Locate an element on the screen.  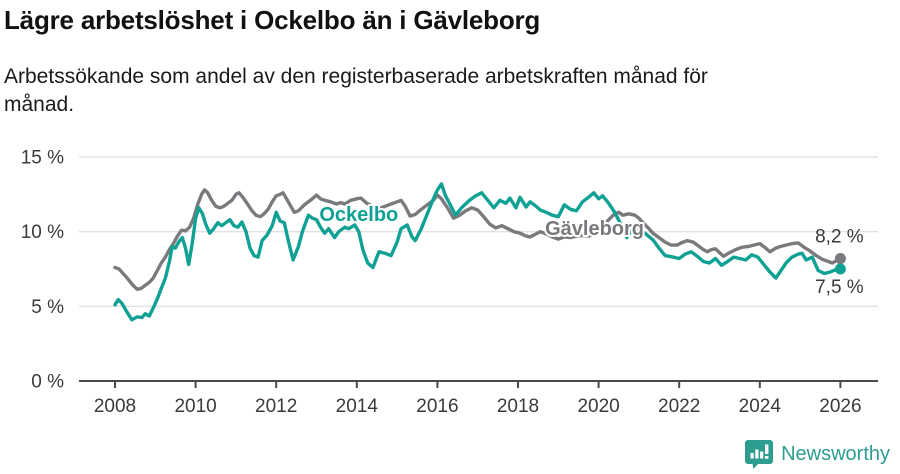
x-tick-label-2022: 2022 is located at coordinates (679, 406).